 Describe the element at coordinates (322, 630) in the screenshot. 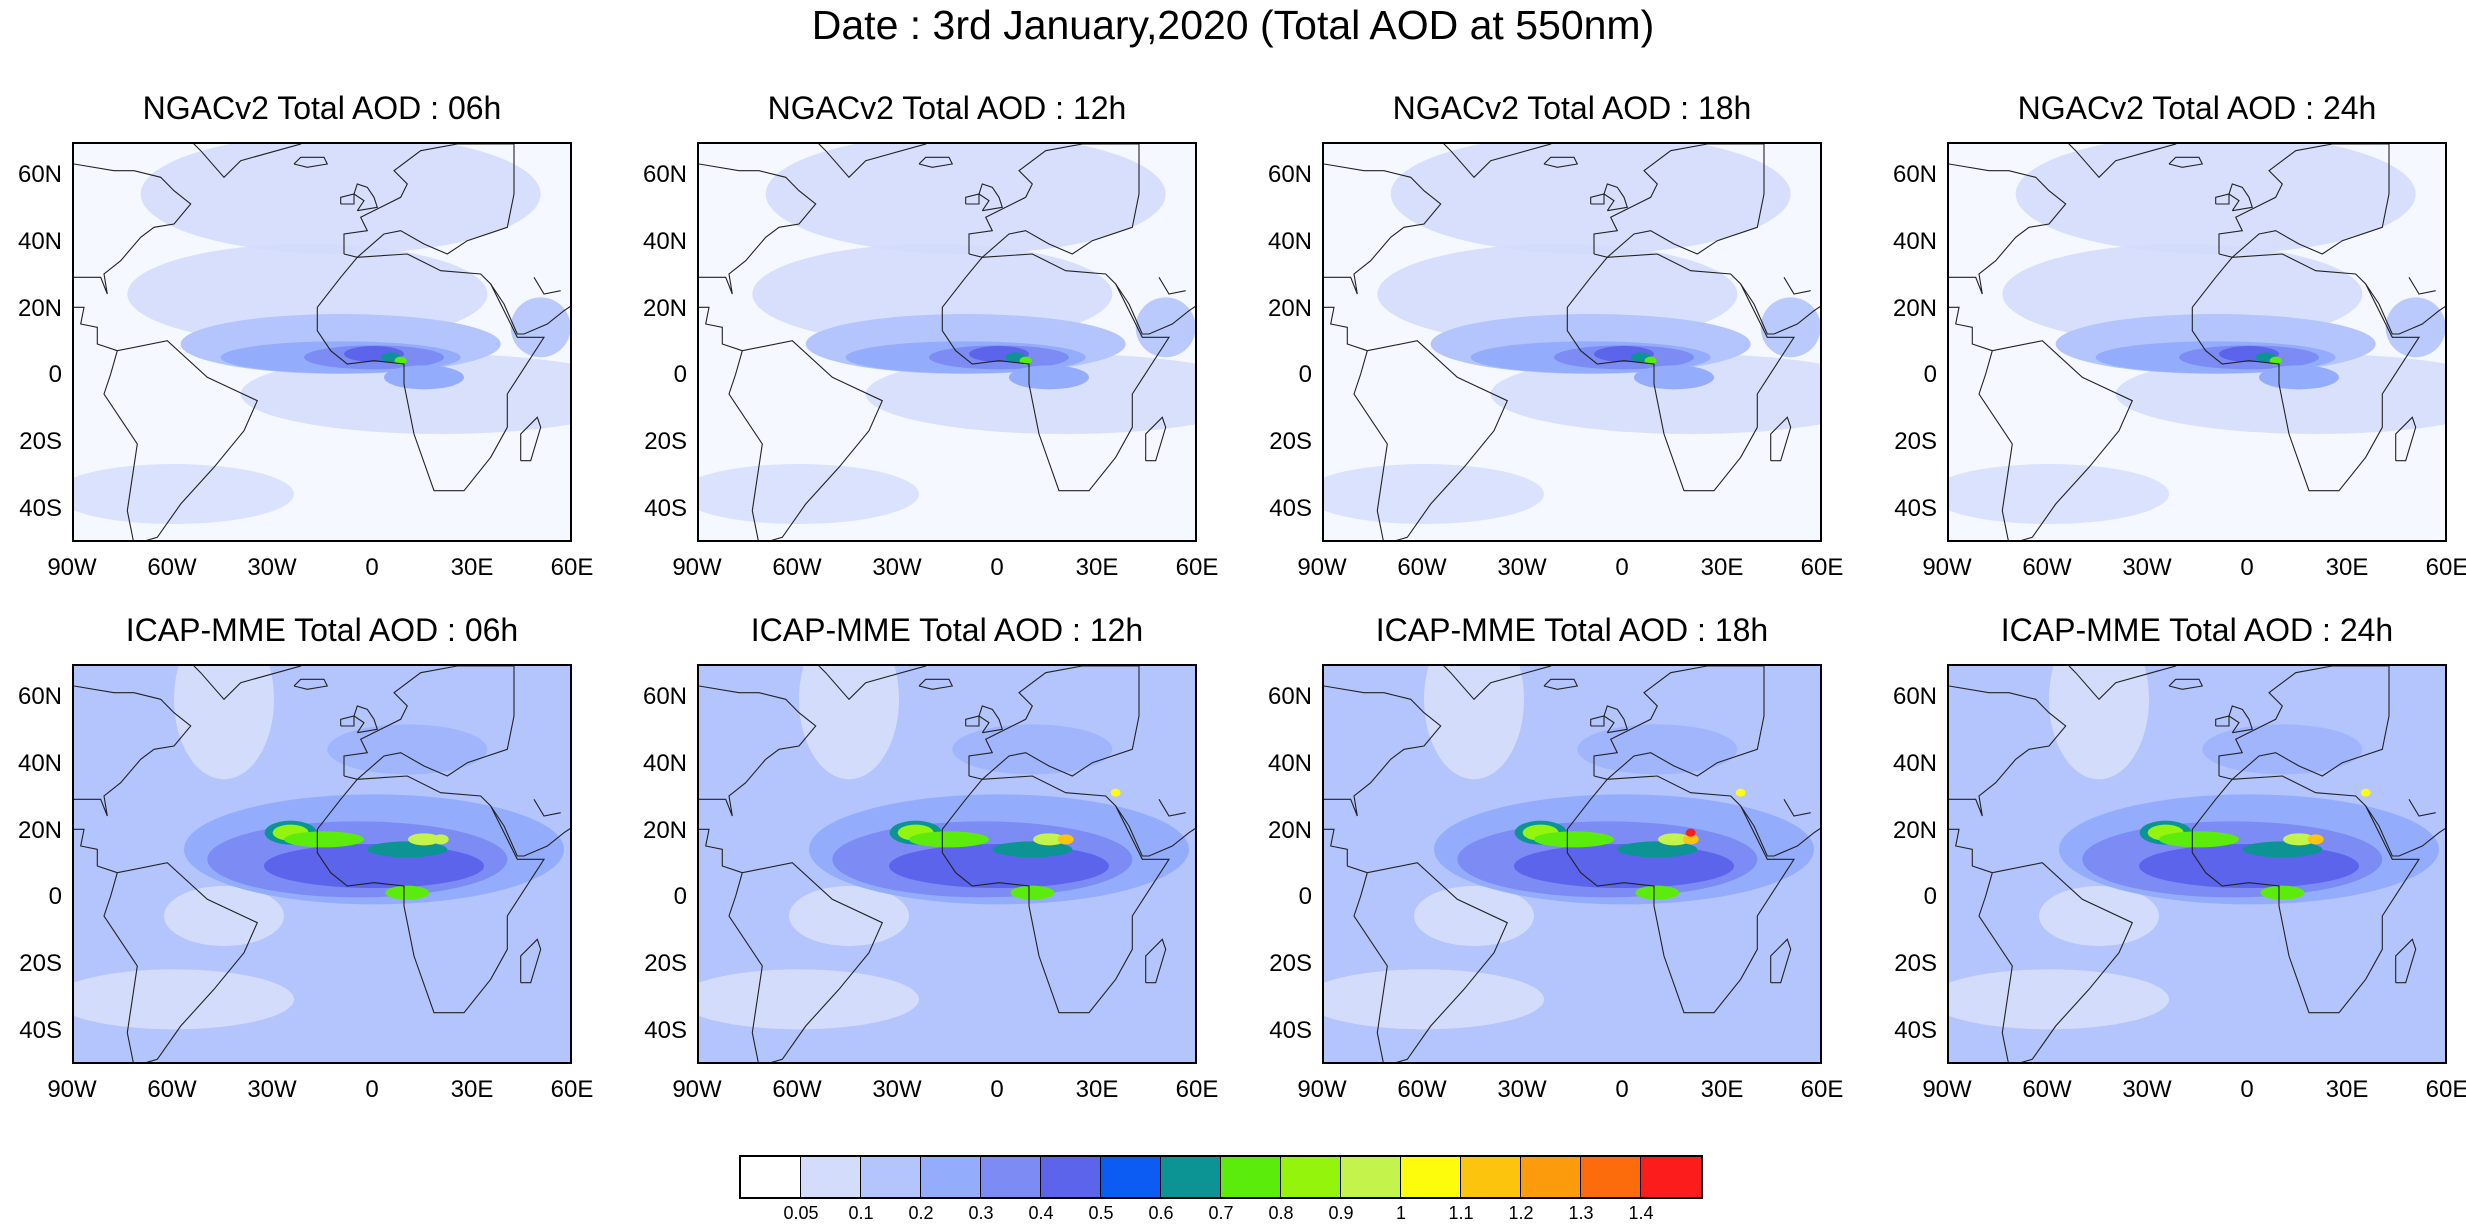

I see `panel-title: ICAP-MME Total AOD : 06h` at that location.